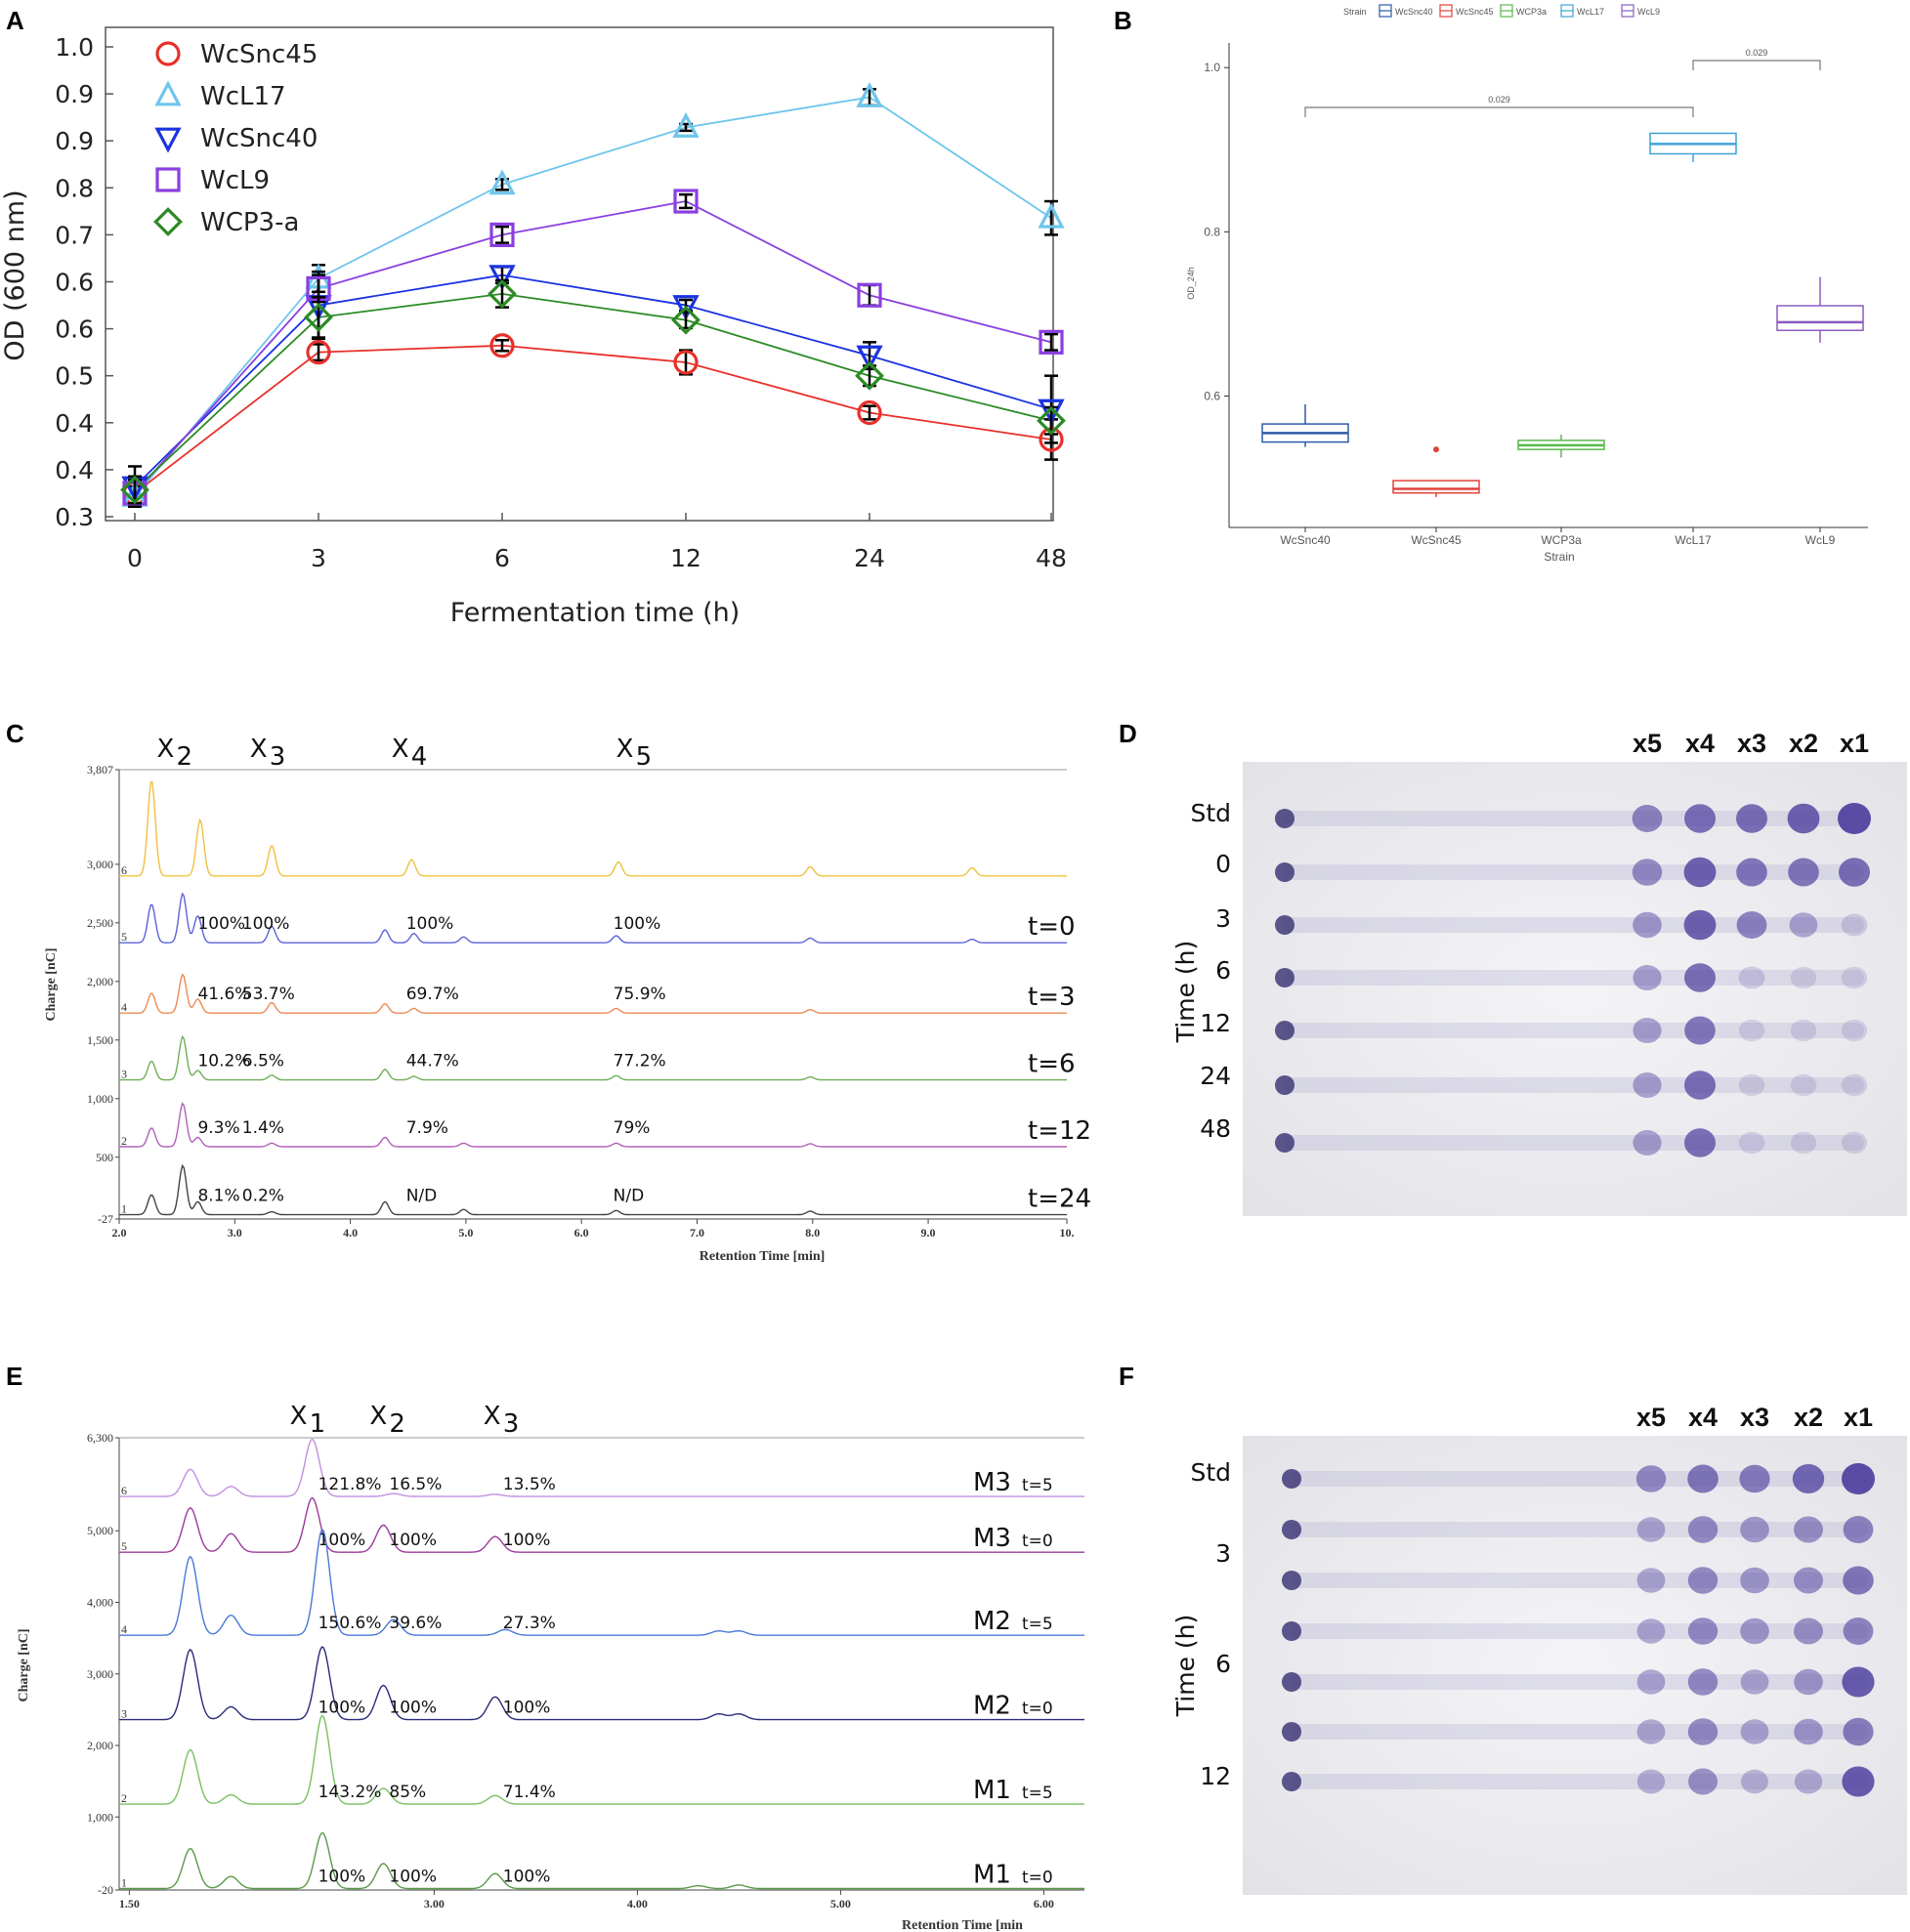 Image resolution: width=1910 pixels, height=1932 pixels. What do you see at coordinates (763, 1256) in the screenshot?
I see `x-axis-title: Retention Time [min]` at bounding box center [763, 1256].